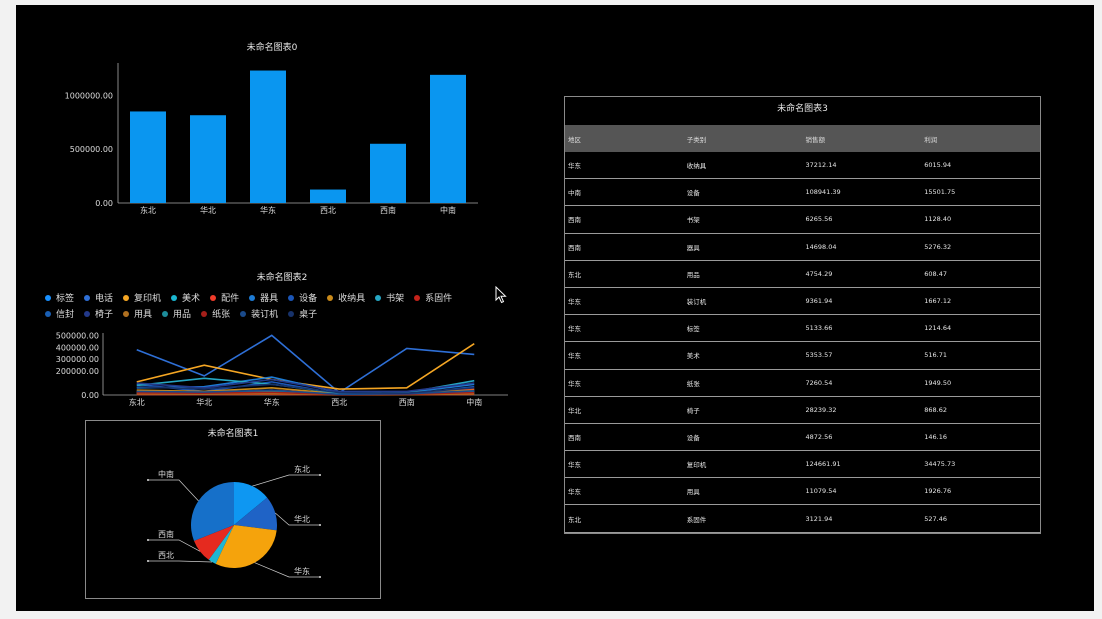 This screenshot has width=1102, height=619. What do you see at coordinates (980, 383) in the screenshot?
I see `table-cell: 1949.50` at bounding box center [980, 383].